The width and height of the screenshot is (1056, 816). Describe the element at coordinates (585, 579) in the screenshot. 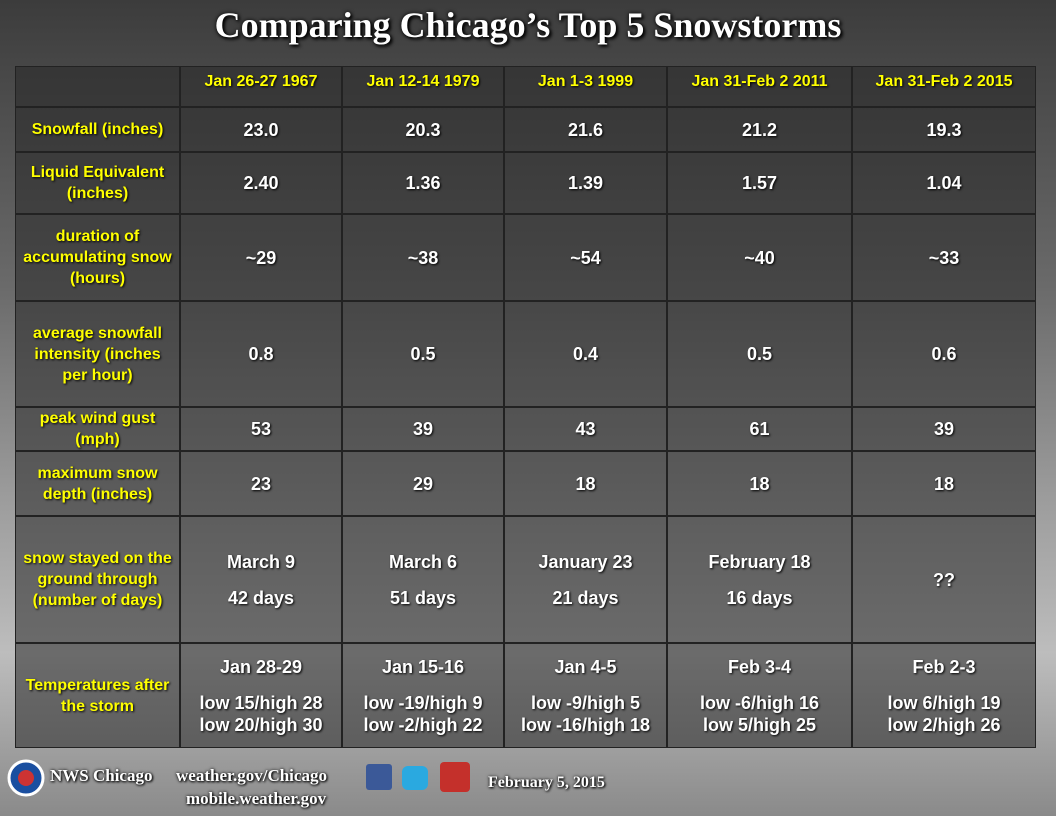

I see `table-cell: January 23 21 days` at that location.